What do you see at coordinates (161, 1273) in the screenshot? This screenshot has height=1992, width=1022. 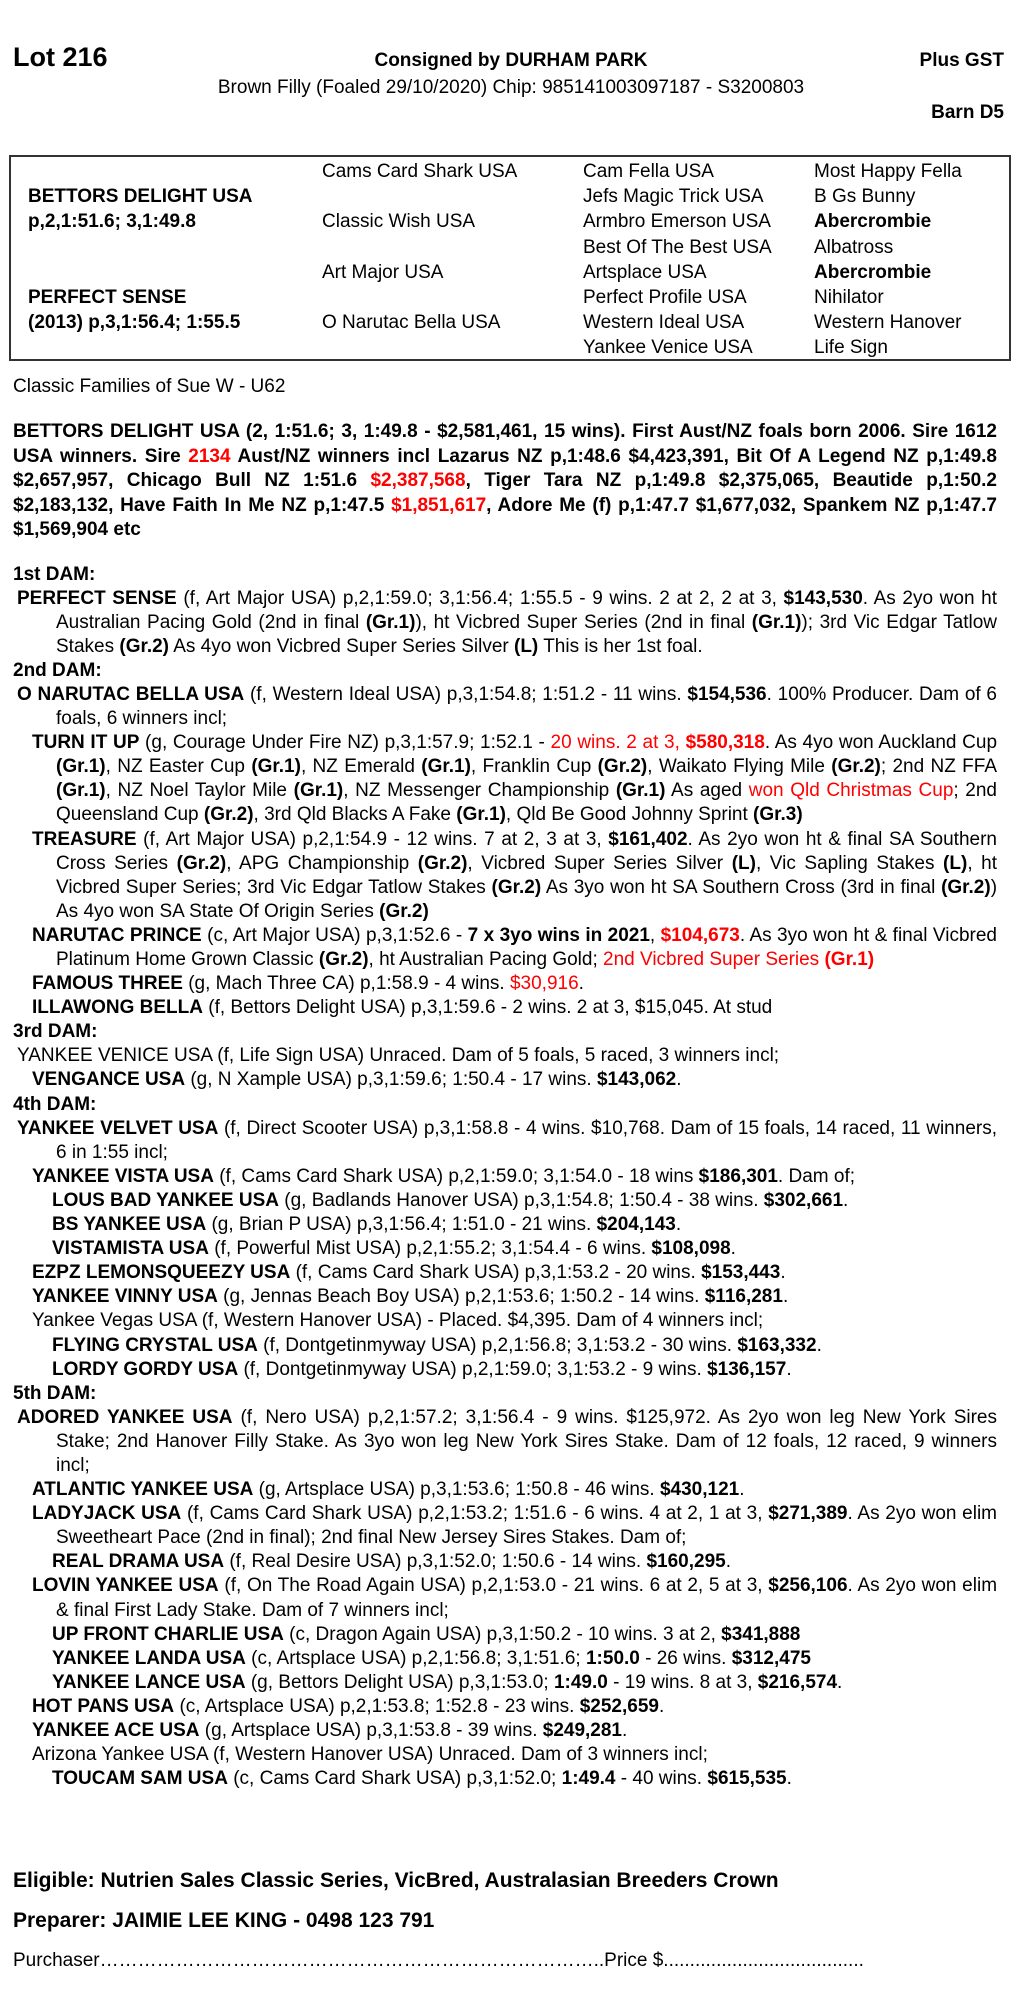 I see `text-run: EZPZ LEMONSQUEEZY USA` at bounding box center [161, 1273].